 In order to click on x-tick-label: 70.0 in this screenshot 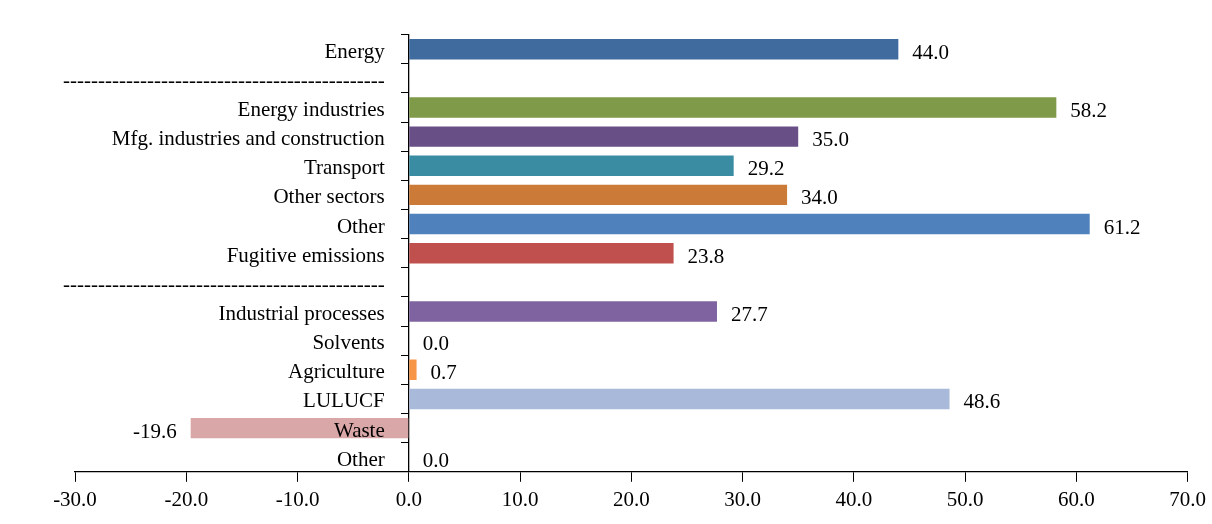, I will do `click(1187, 498)`.